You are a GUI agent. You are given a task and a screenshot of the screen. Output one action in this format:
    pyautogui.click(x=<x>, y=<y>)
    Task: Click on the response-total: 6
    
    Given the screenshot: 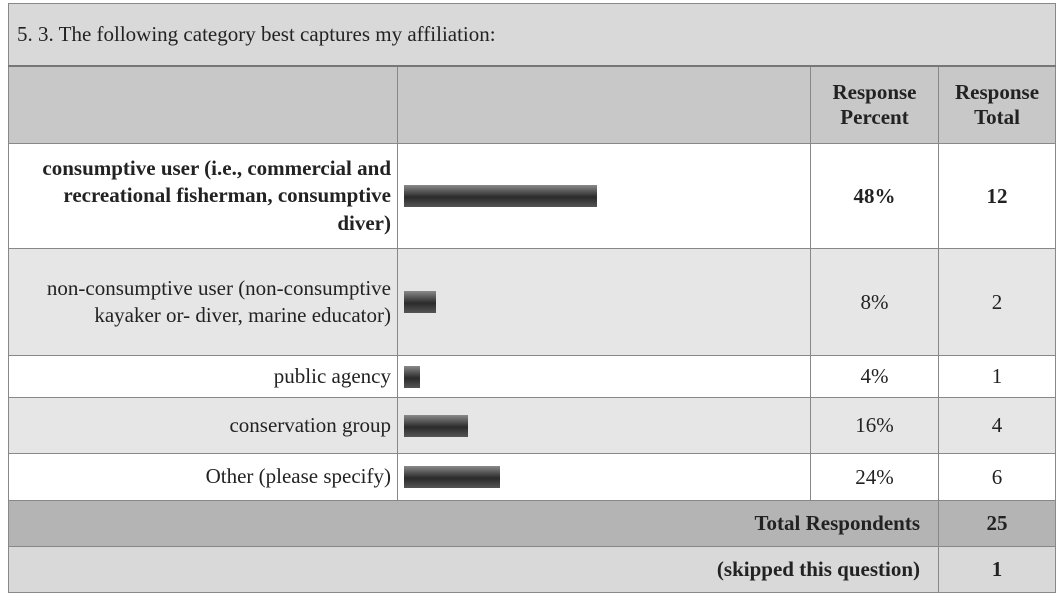 What is the action you would take?
    pyautogui.click(x=997, y=477)
    